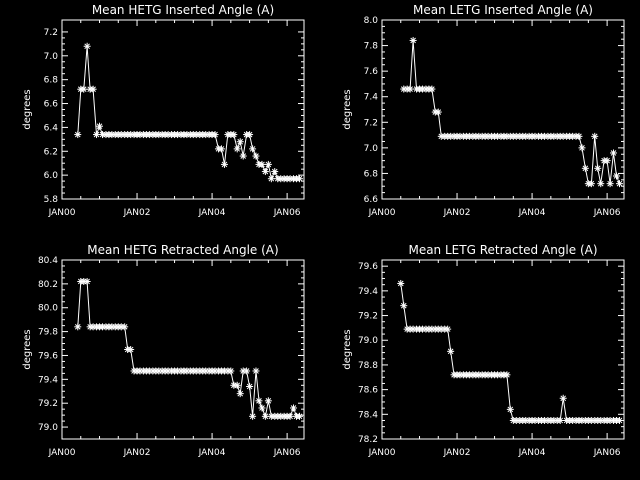  I want to click on y-tick-label: 80.0, so click(48, 309).